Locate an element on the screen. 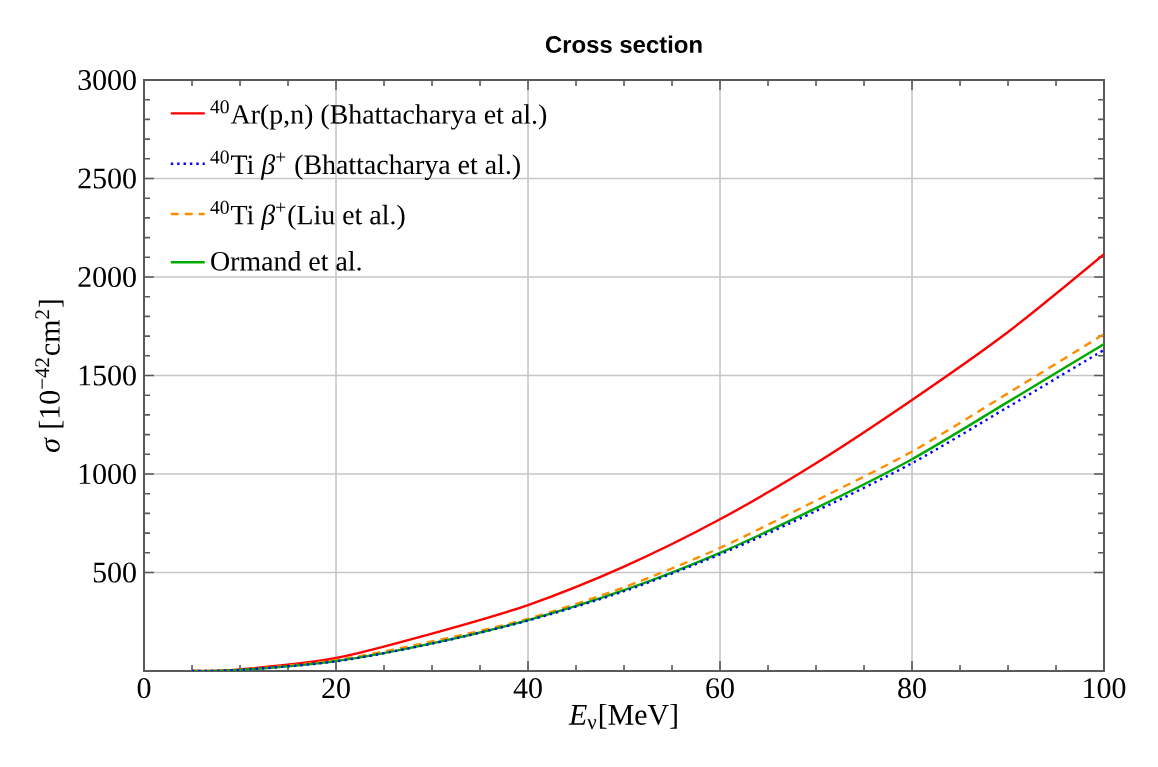  y-tick-label: 2000 is located at coordinates (107, 277).